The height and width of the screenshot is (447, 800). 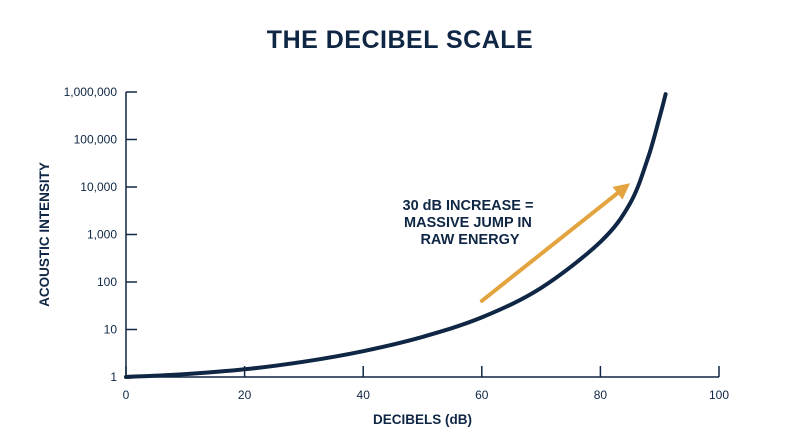 I want to click on annotation-line-3: RAW ENERGY, so click(x=469, y=240).